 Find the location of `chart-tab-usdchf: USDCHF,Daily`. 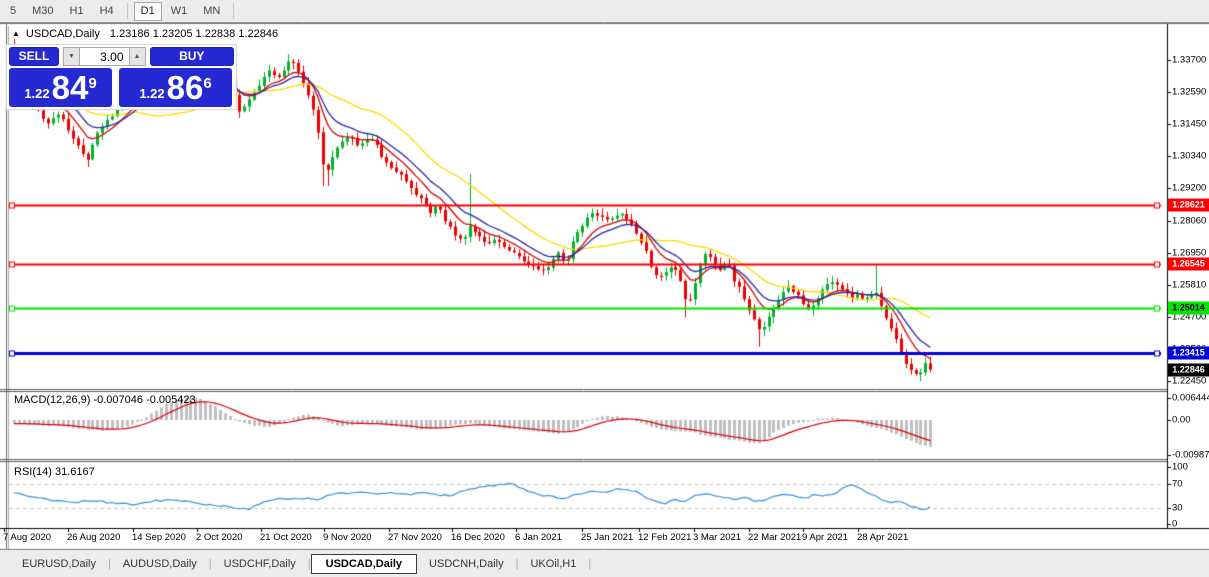

chart-tab-usdchf: USDCHF,Daily is located at coordinates (259, 564).